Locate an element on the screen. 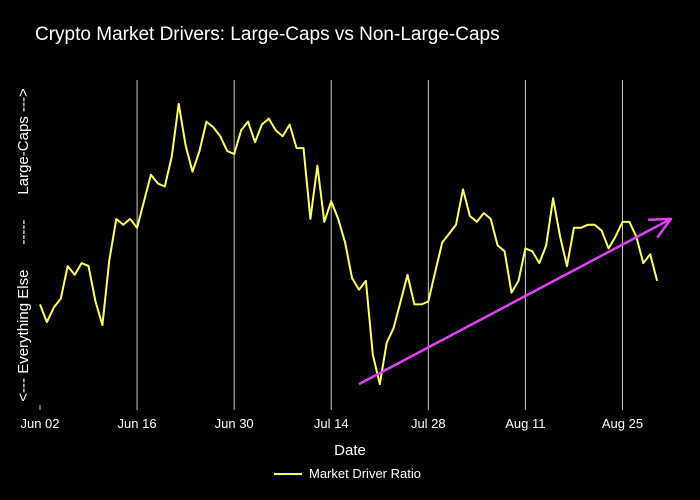  x-axis-title: Date is located at coordinates (350, 450).